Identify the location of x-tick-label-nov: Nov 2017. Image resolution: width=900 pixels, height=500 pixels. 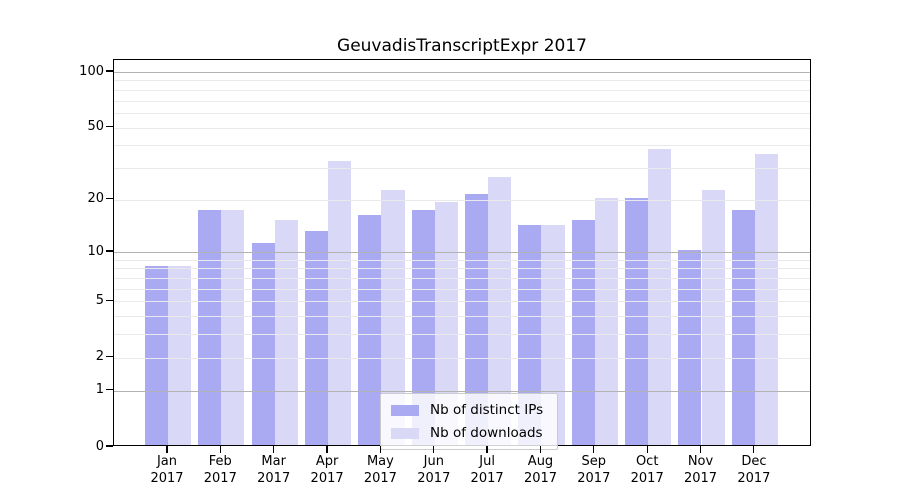
(700, 470).